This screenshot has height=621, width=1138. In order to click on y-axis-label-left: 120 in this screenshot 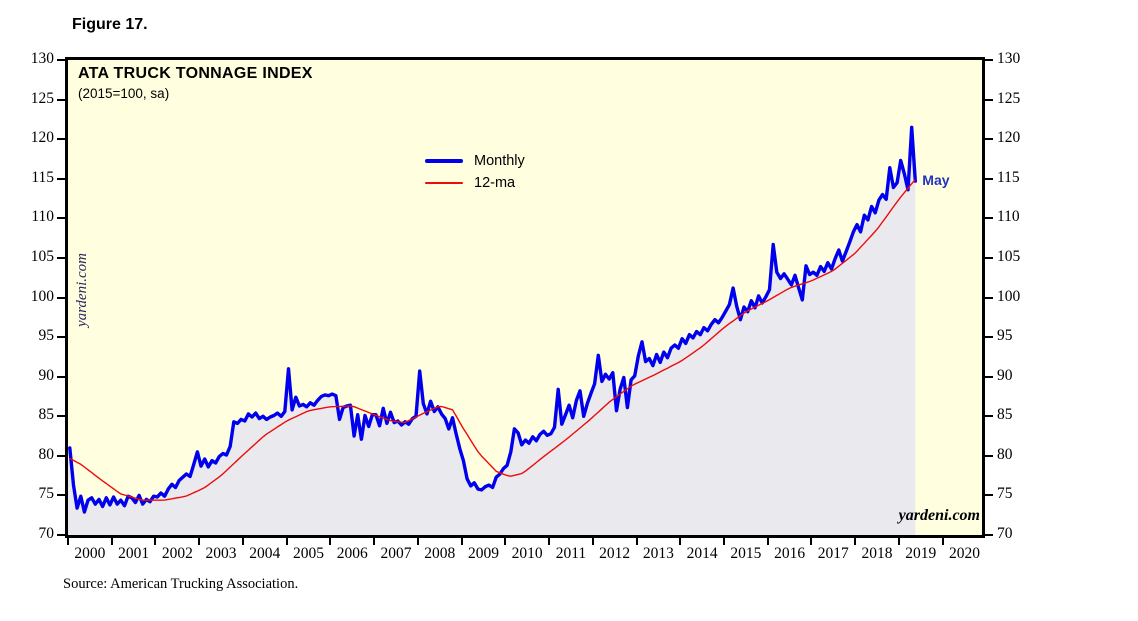, I will do `click(42, 138)`.